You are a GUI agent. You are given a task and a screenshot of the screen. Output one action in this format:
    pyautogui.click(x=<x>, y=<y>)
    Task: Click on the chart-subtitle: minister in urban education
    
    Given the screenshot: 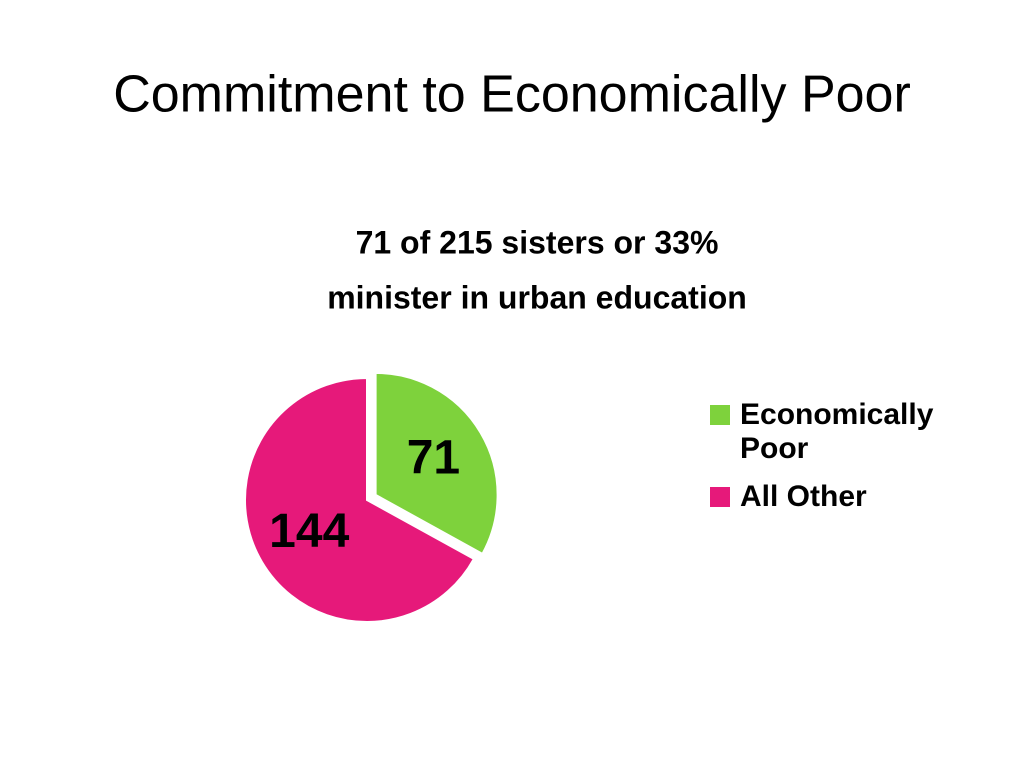 What is the action you would take?
    pyautogui.click(x=537, y=297)
    